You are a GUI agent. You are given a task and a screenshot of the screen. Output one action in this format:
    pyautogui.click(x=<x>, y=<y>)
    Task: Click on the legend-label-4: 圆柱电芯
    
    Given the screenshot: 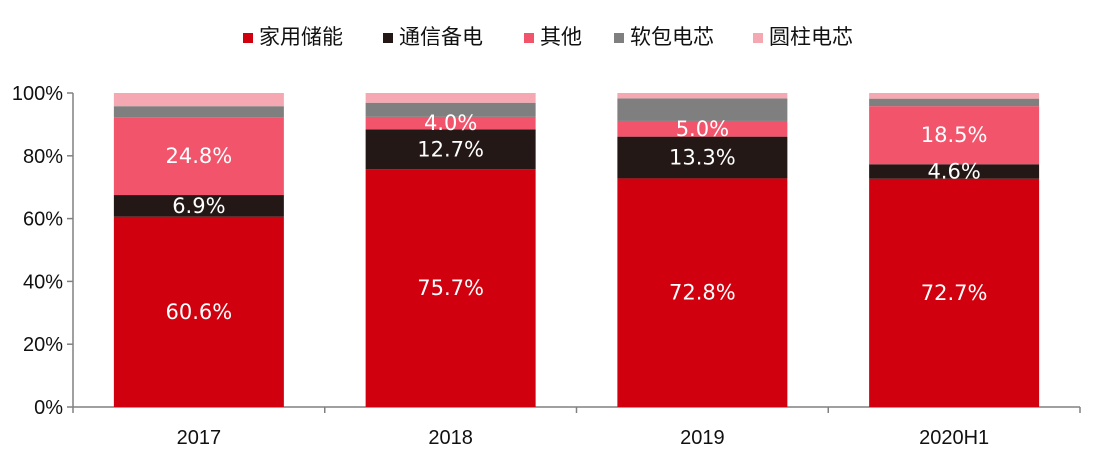 What is the action you would take?
    pyautogui.click(x=811, y=37)
    